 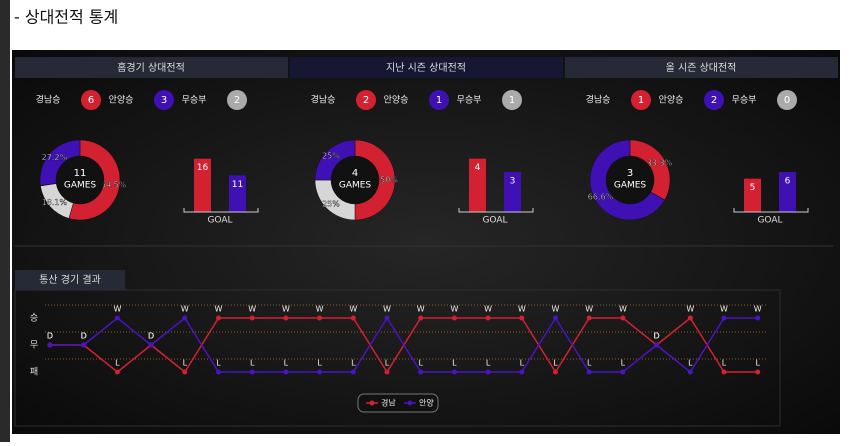 I want to click on tab-label: 올 시즌 상대전적, so click(x=701, y=68).